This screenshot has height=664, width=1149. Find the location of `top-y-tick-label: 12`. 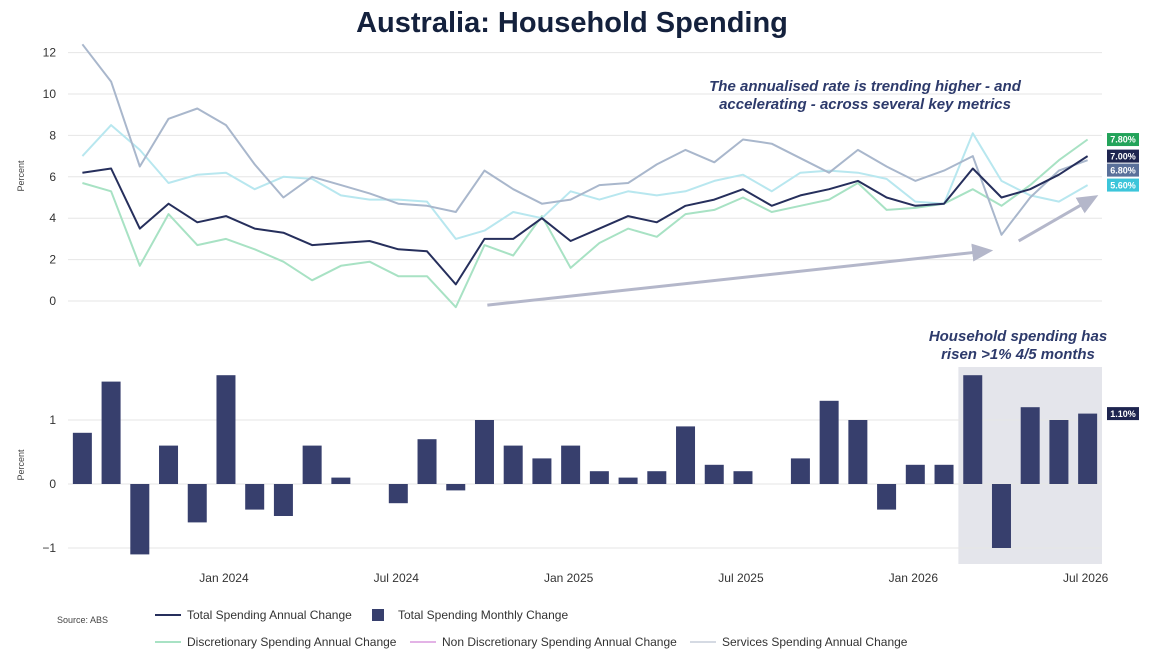

top-y-tick-label: 12 is located at coordinates (50, 53).